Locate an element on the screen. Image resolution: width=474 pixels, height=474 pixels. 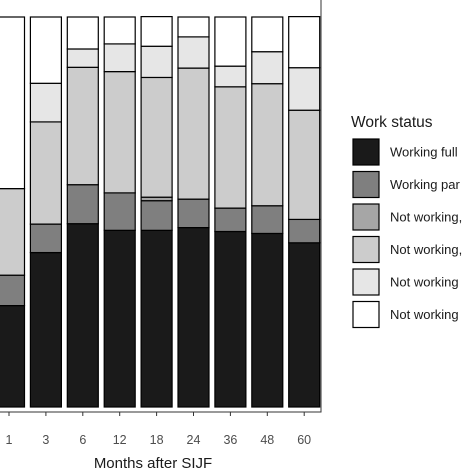
legend-title: Work status is located at coordinates (392, 122).